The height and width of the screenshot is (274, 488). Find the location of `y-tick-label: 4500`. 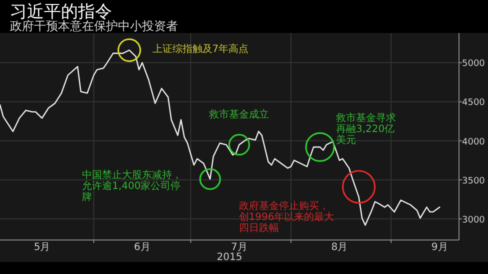

y-tick-label: 4500 is located at coordinates (474, 103).